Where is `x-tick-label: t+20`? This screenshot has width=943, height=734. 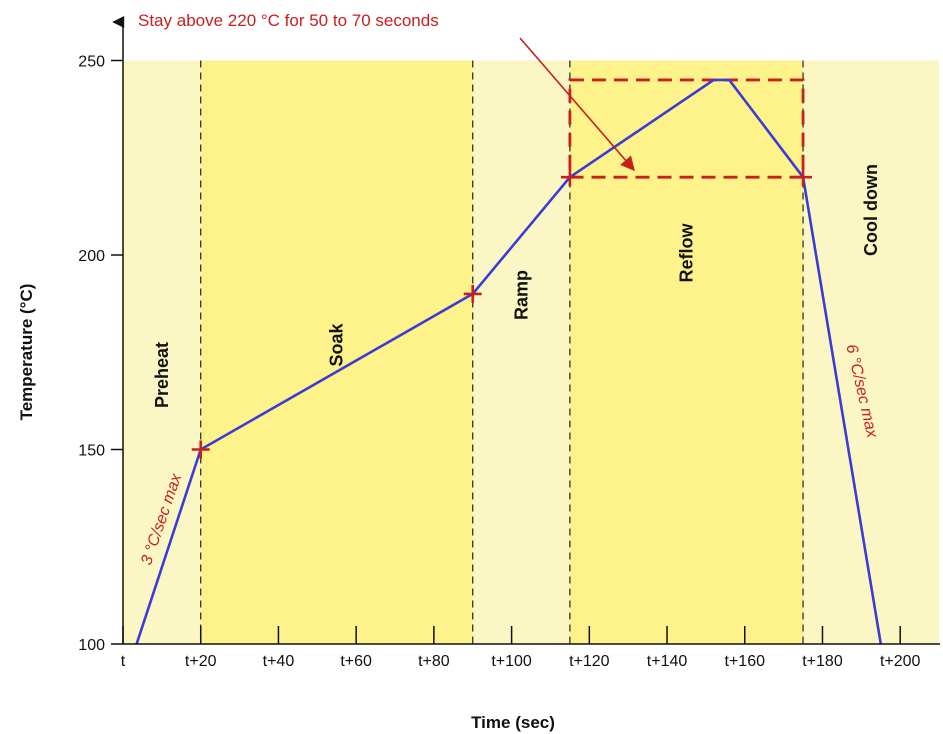
x-tick-label: t+20 is located at coordinates (201, 661).